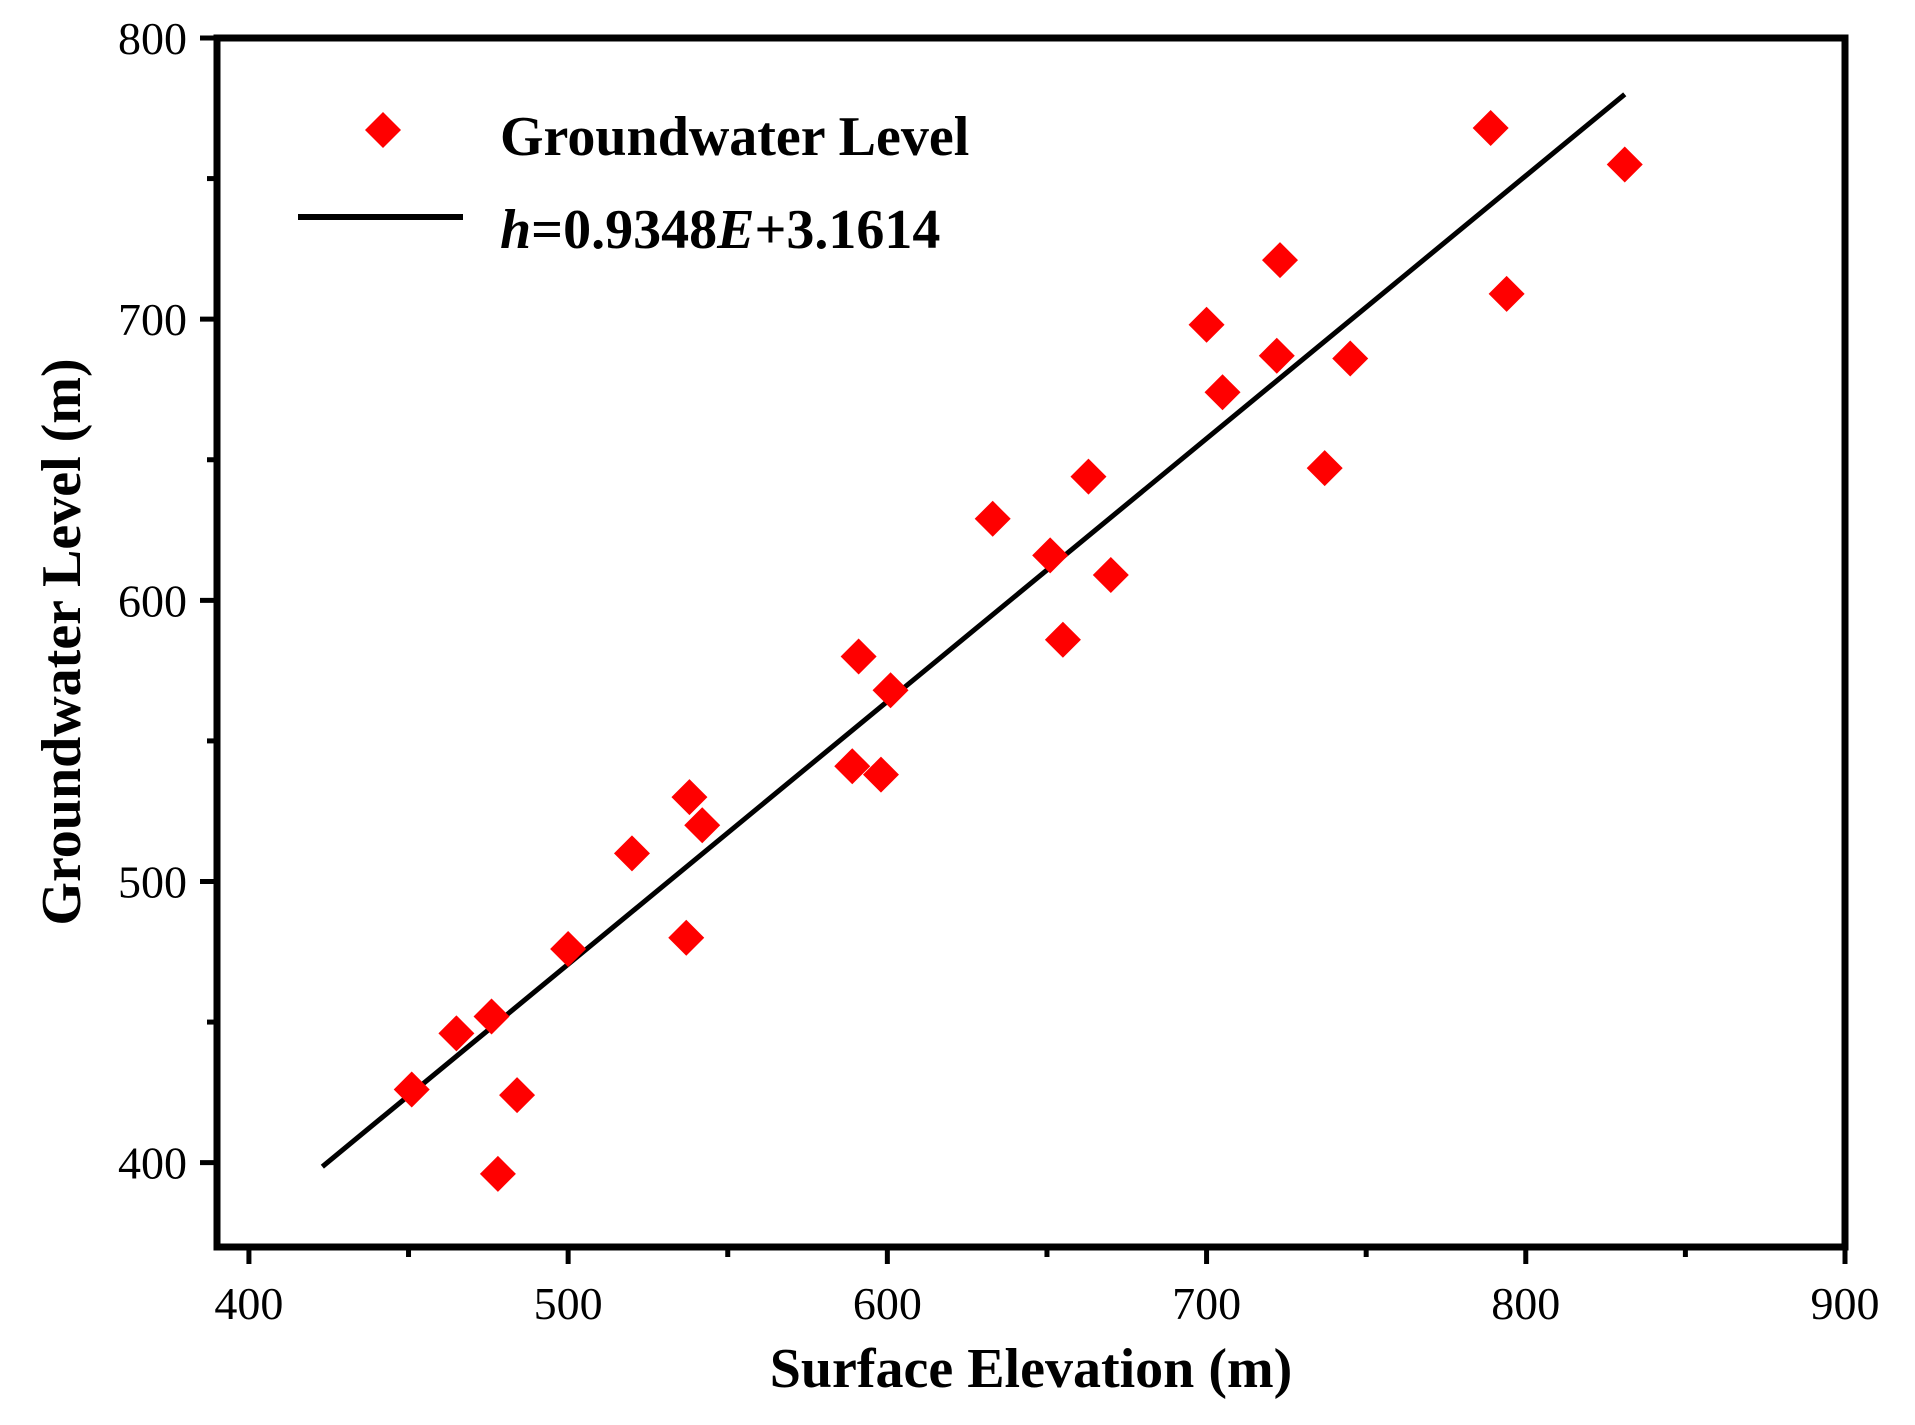  Describe the element at coordinates (568, 1303) in the screenshot. I see `x-tick-label: 500` at that location.